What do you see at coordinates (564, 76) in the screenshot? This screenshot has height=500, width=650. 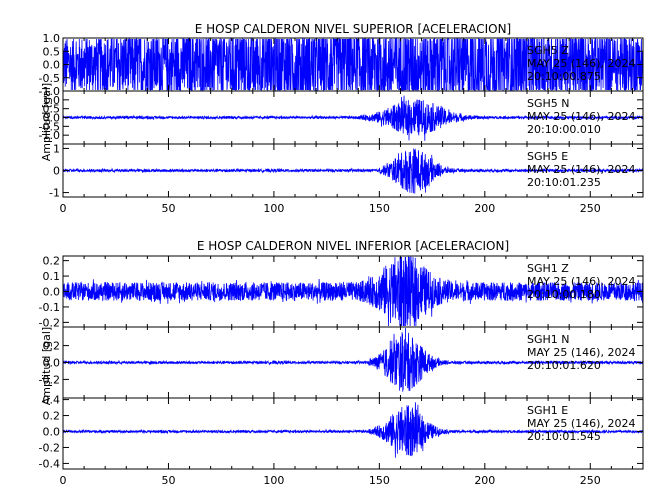 I see `time-label: 20:10:00.875` at bounding box center [564, 76].